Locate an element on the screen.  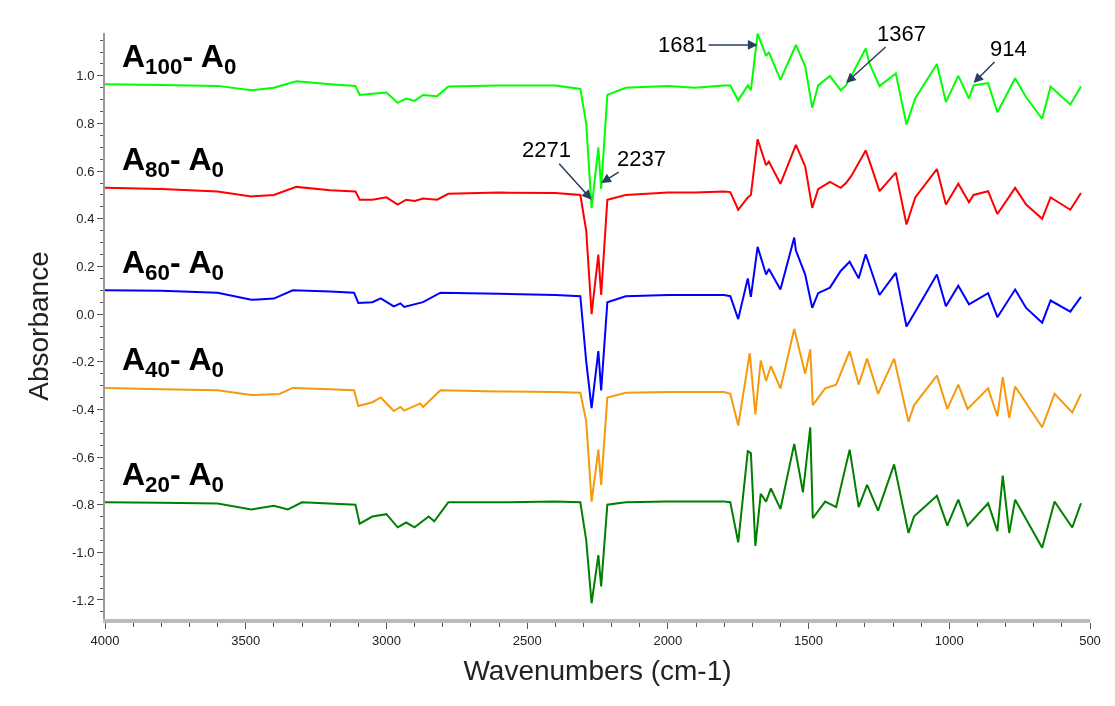
y-tick-label: -0.4 is located at coordinates (83, 409).